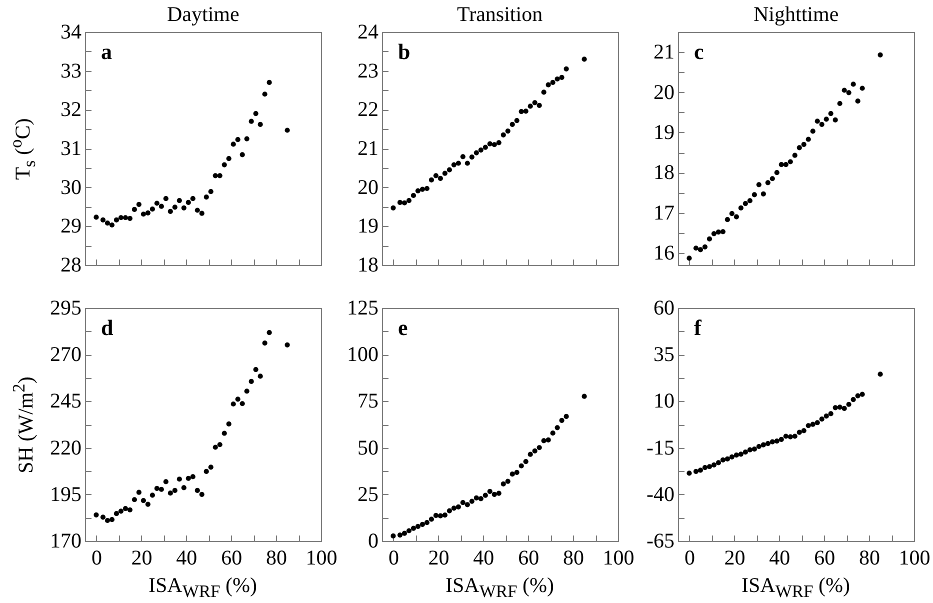 This screenshot has height=603, width=933. I want to click on chart-title: Nighttime, so click(796, 14).